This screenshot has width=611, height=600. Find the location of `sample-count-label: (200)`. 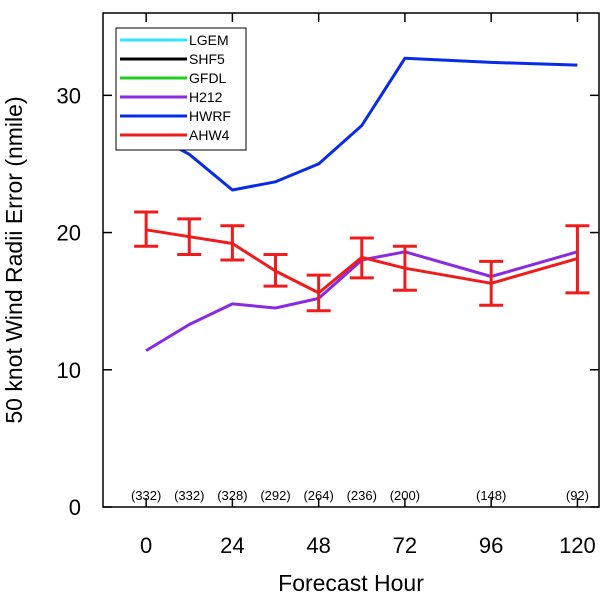

sample-count-label: (200) is located at coordinates (405, 495).